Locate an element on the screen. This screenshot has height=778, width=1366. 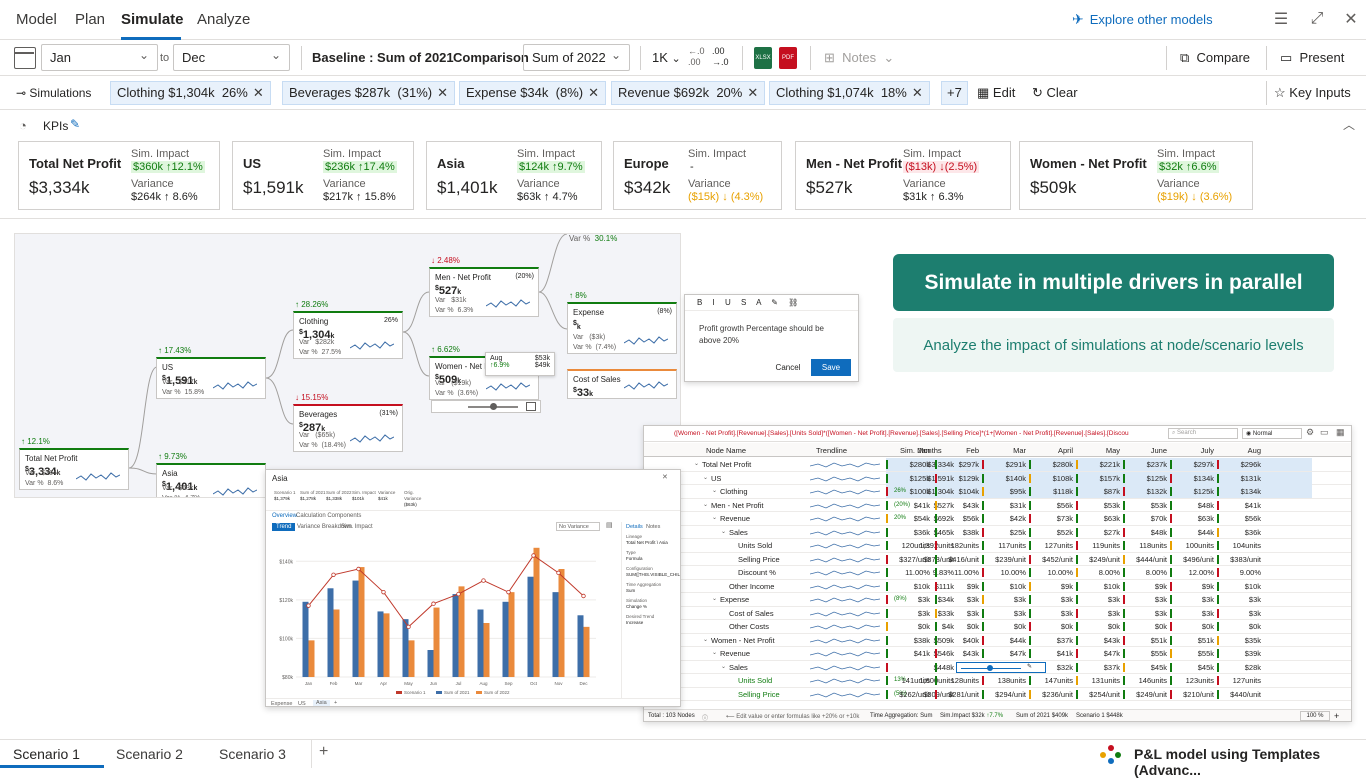
cell-value: $210/unit is located at coordinates (1198, 694).